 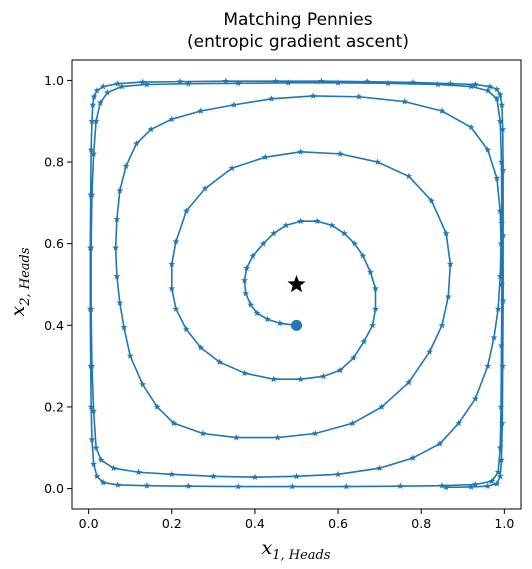 What do you see at coordinates (89, 523) in the screenshot?
I see `x-tick-label: 0.0` at bounding box center [89, 523].